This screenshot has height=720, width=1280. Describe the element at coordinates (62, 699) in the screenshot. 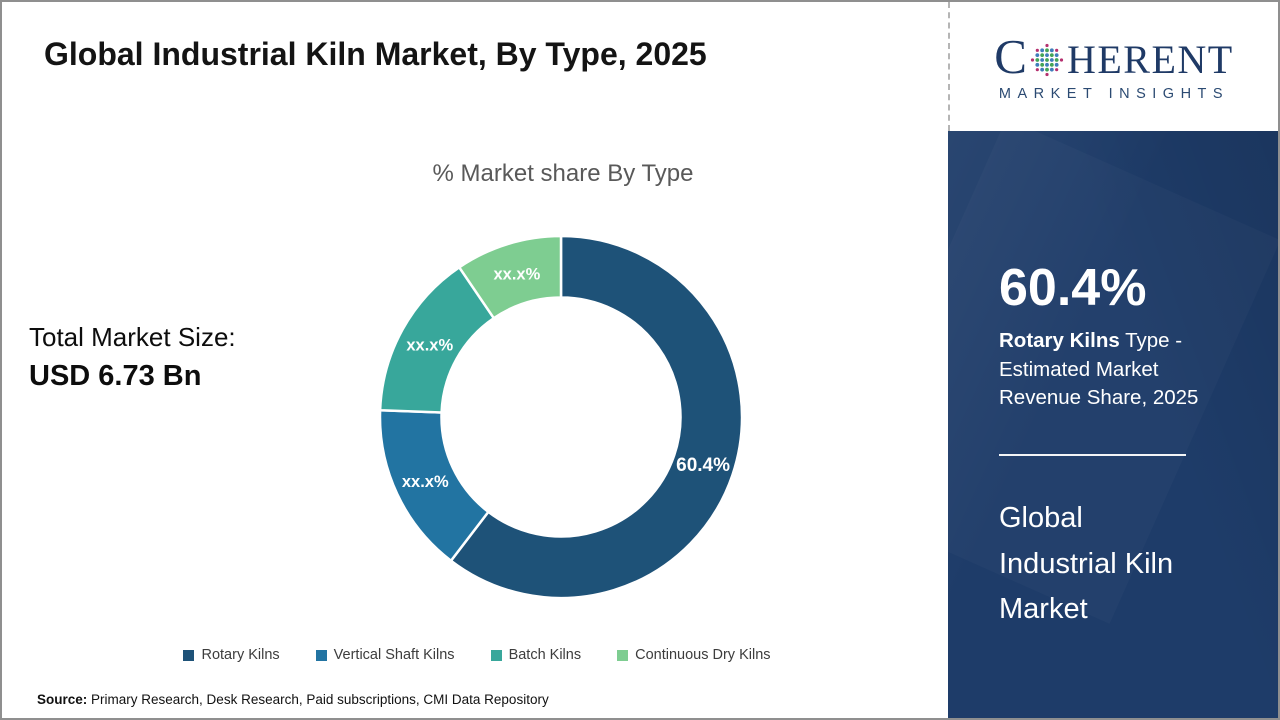

I see `source-label: Source:` at that location.